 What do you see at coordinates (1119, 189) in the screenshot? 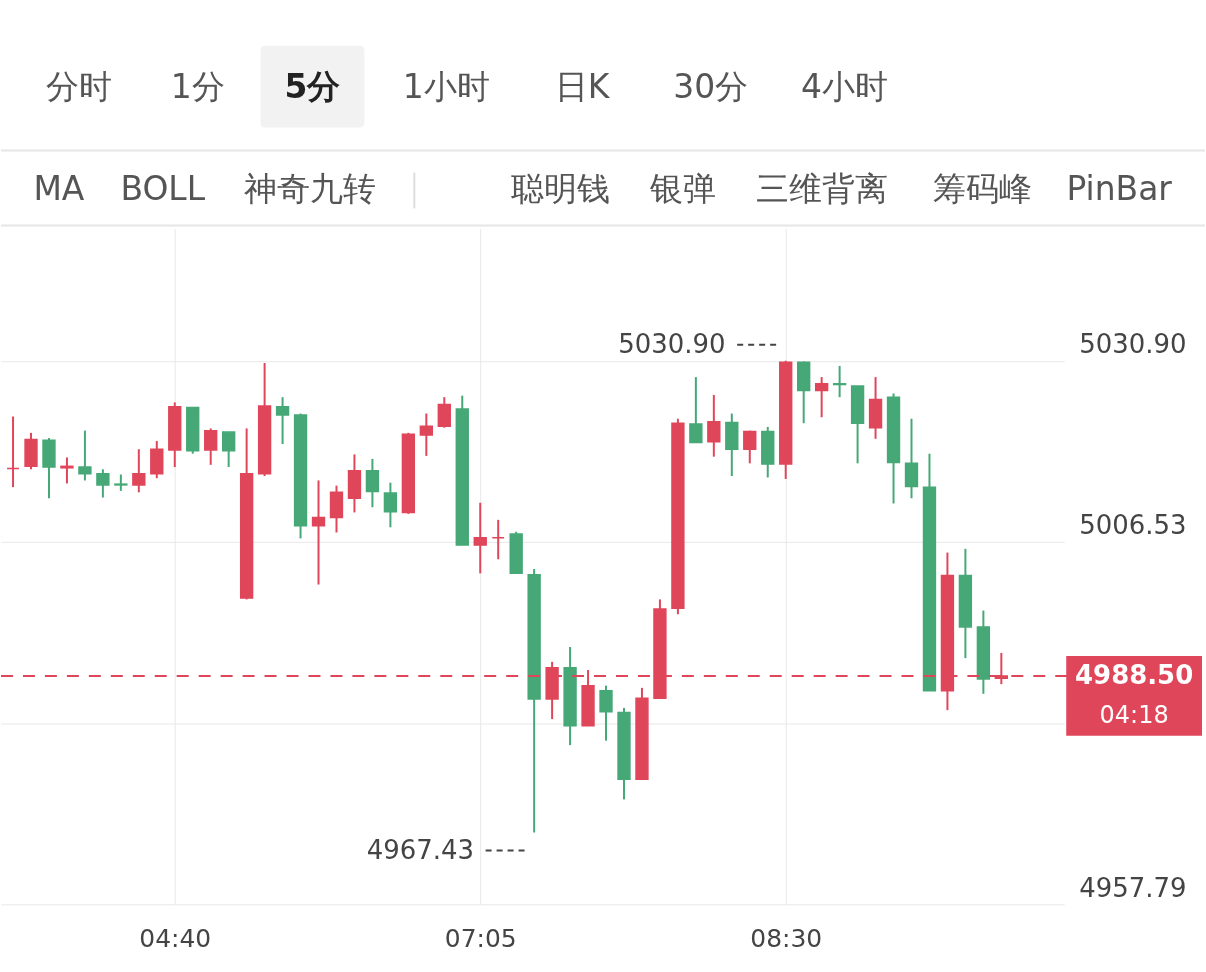
I see `text: PinBar` at bounding box center [1119, 189].